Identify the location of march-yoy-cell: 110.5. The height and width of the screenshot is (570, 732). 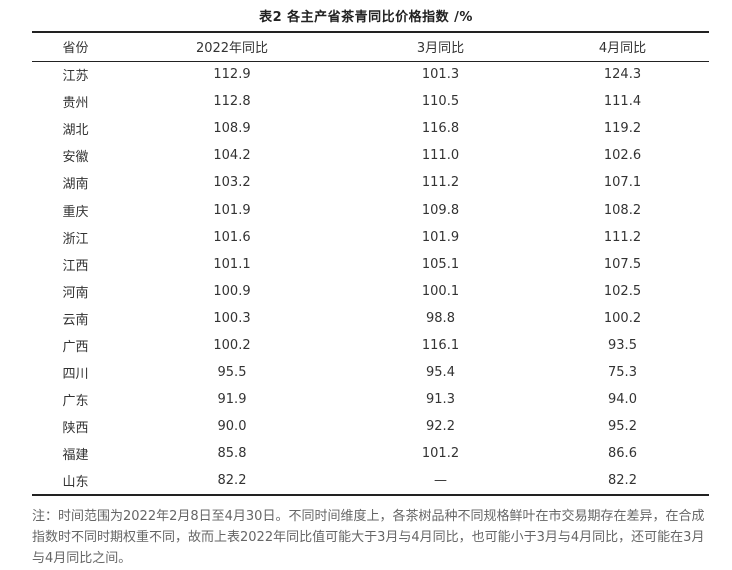
(440, 102).